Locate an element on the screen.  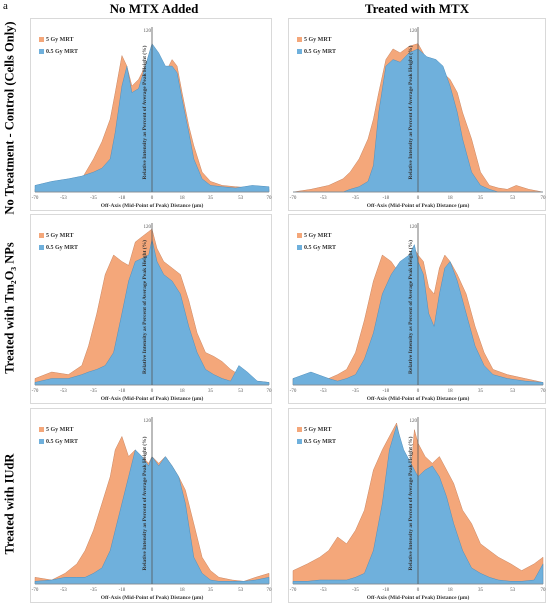
row-header-control: No Treatment - Control (Cells Only) is located at coordinates (9, 118).